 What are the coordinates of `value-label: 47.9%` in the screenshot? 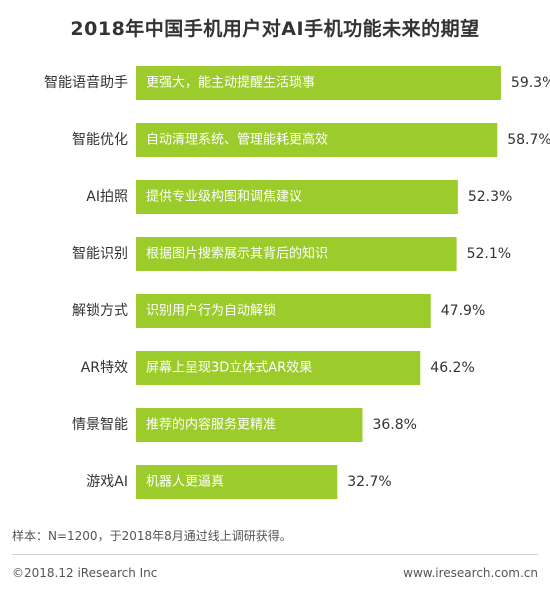 It's located at (463, 311).